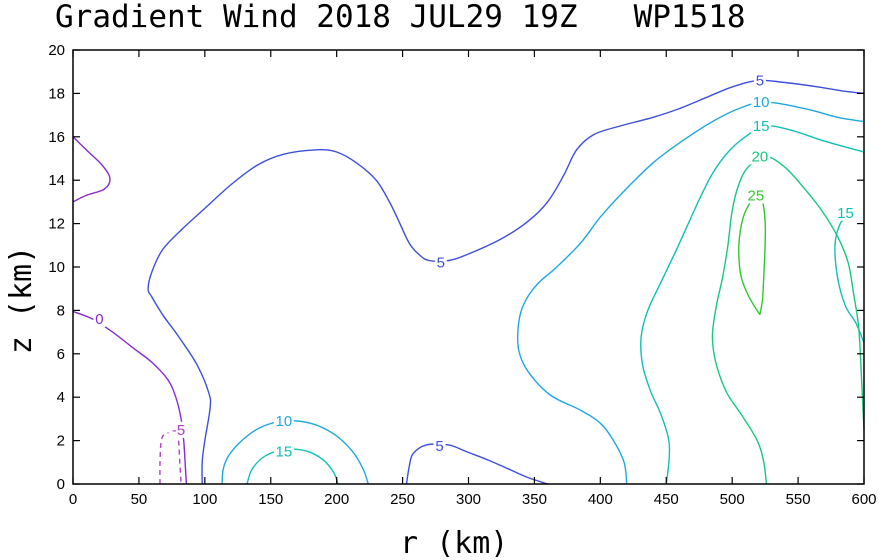  I want to click on x-tick-label: 400, so click(600, 499).